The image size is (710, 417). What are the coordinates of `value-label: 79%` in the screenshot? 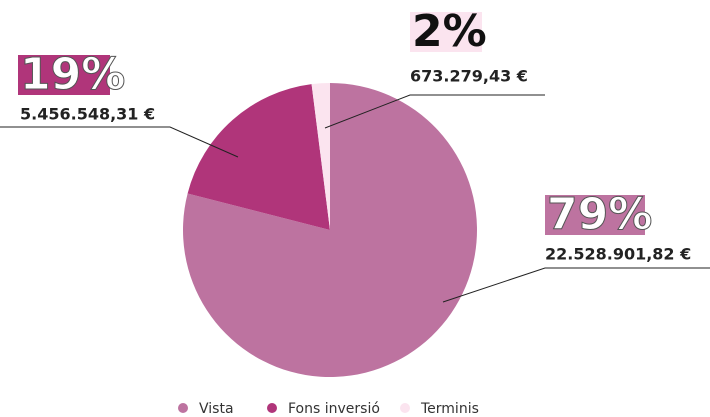 It's located at (599, 214).